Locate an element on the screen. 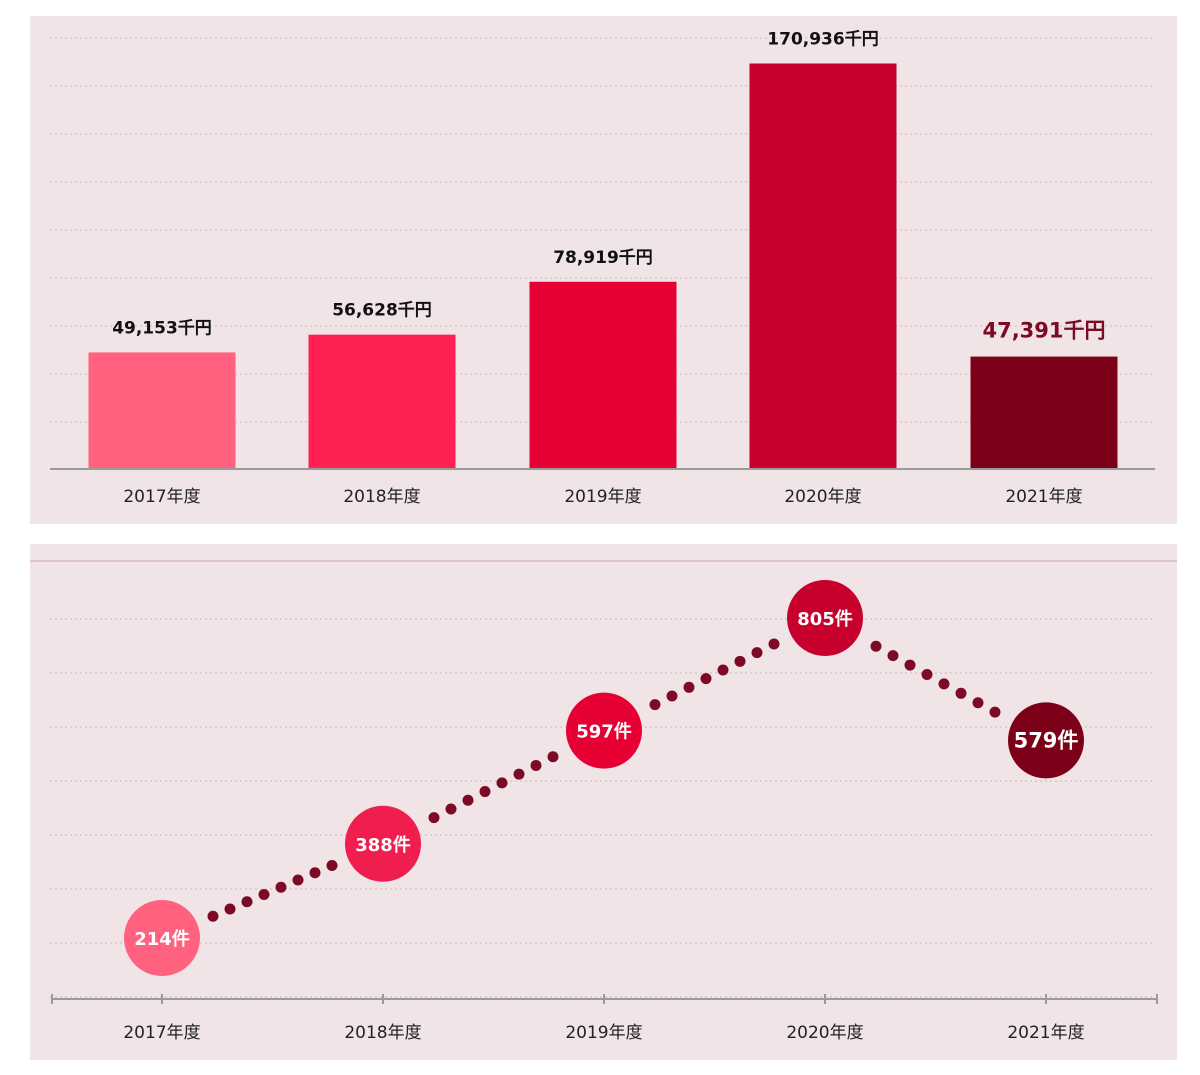 The width and height of the screenshot is (1200, 1075). bar-value-label: 170,936千円 is located at coordinates (822, 40).